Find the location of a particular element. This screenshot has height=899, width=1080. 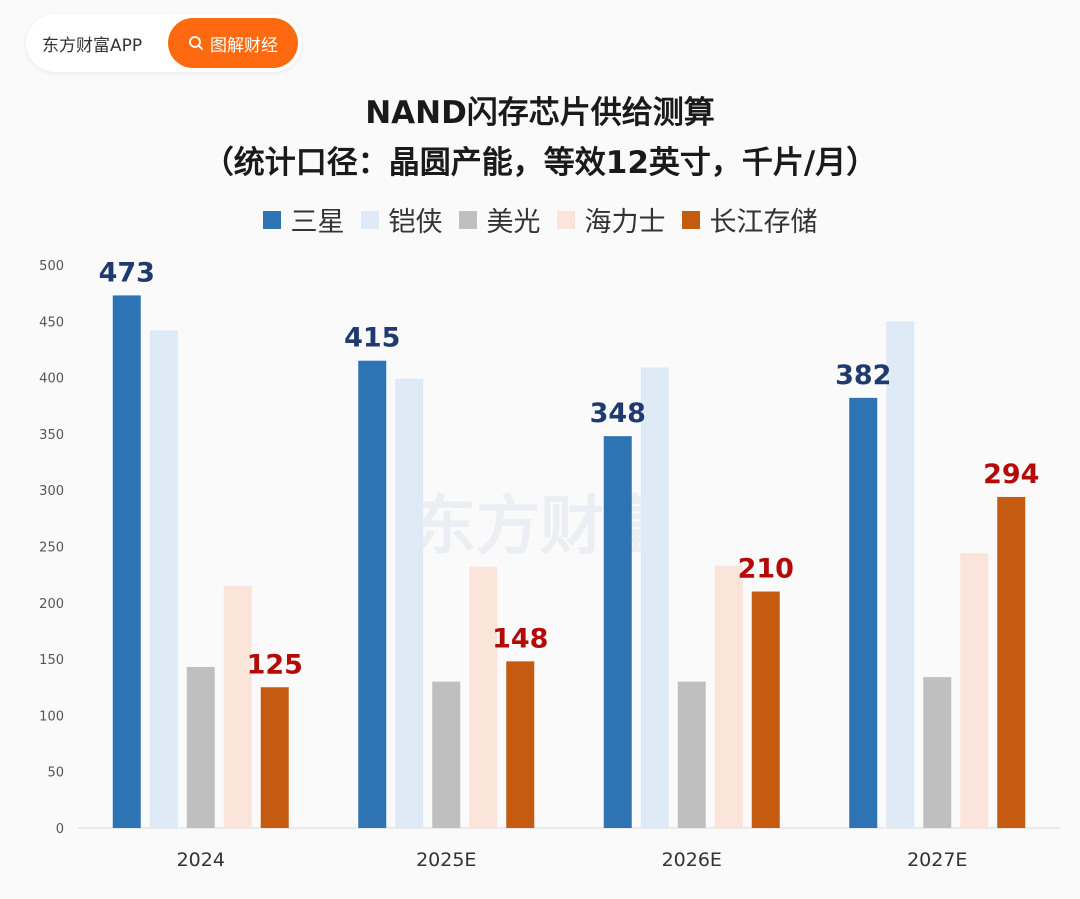

legend-label: 铠侠 is located at coordinates (415, 222).